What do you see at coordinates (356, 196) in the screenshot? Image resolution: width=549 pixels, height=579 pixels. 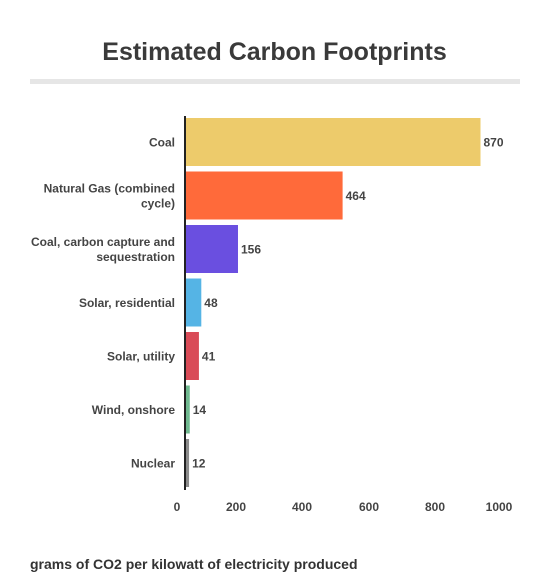 I see `data-label-1: 464` at bounding box center [356, 196].